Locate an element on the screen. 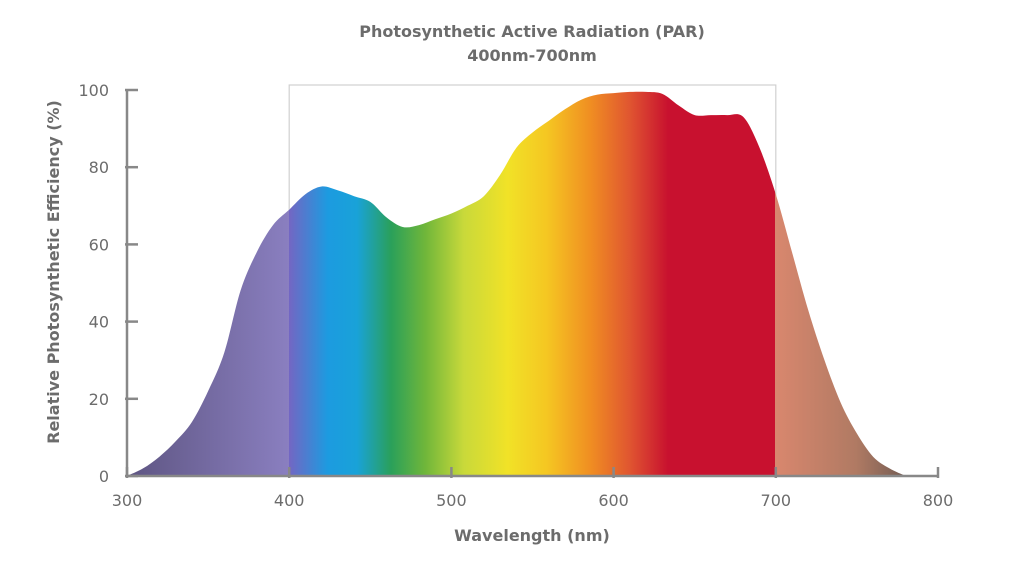 The height and width of the screenshot is (577, 1010). x-tick-label: 500 is located at coordinates (451, 500).